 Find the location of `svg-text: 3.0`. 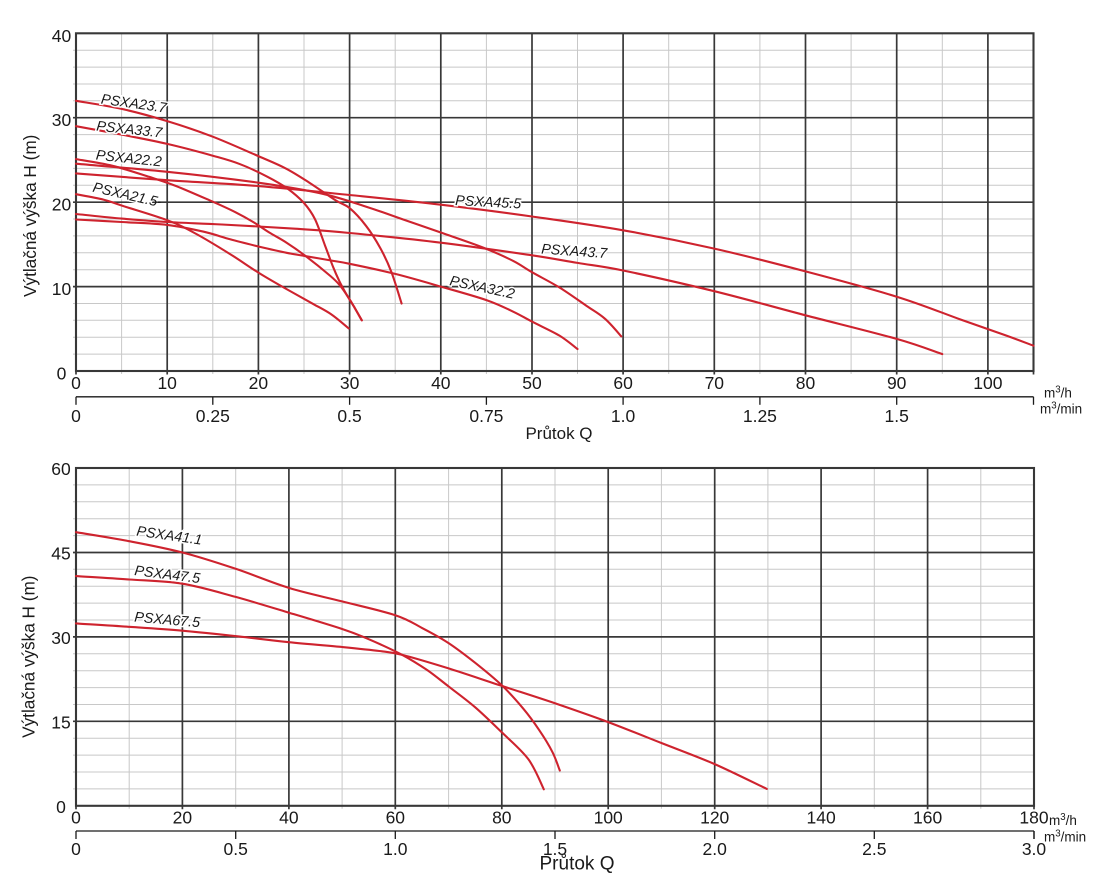

svg-text: 3.0 is located at coordinates (1034, 849).